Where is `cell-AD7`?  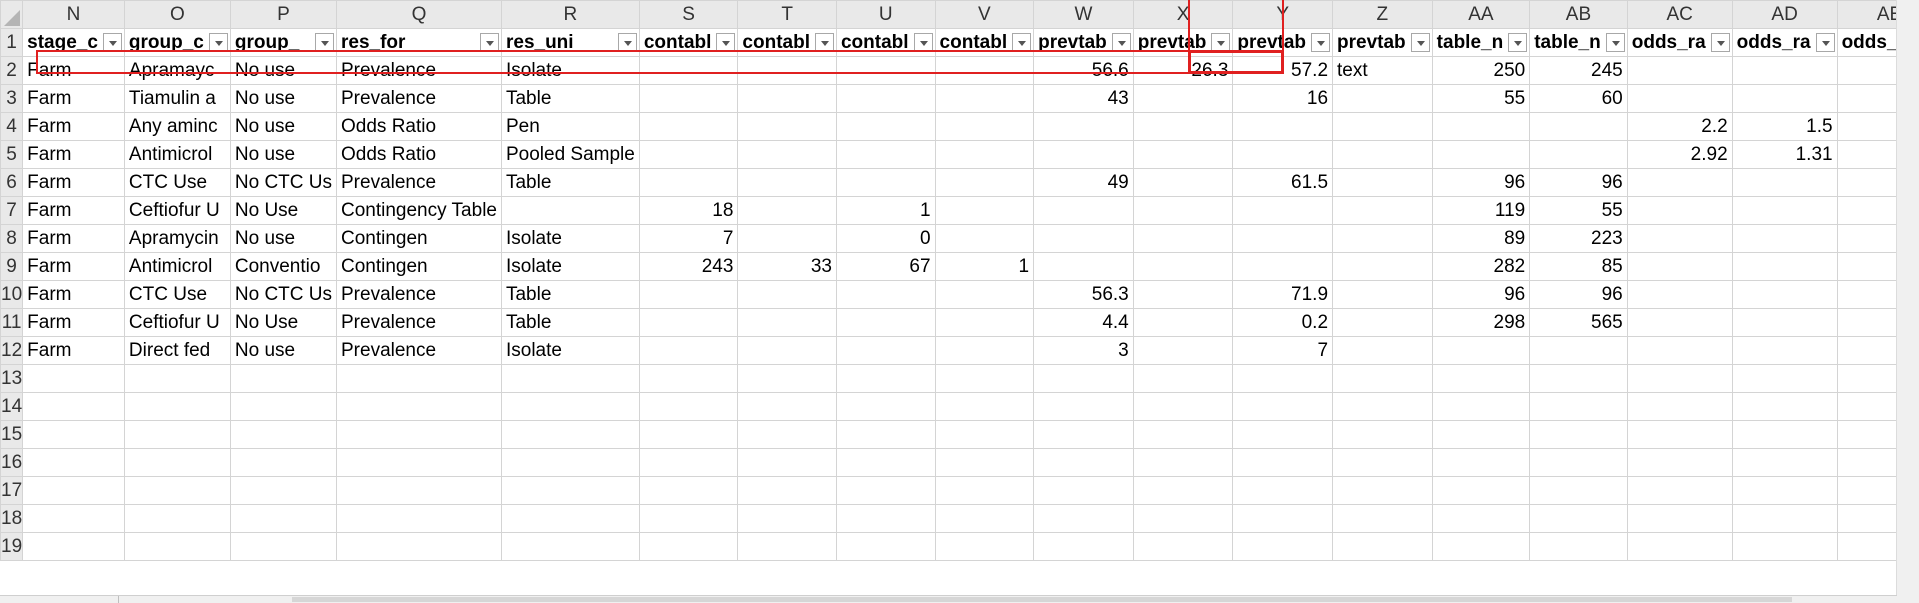
cell-AD7 is located at coordinates (1784, 210).